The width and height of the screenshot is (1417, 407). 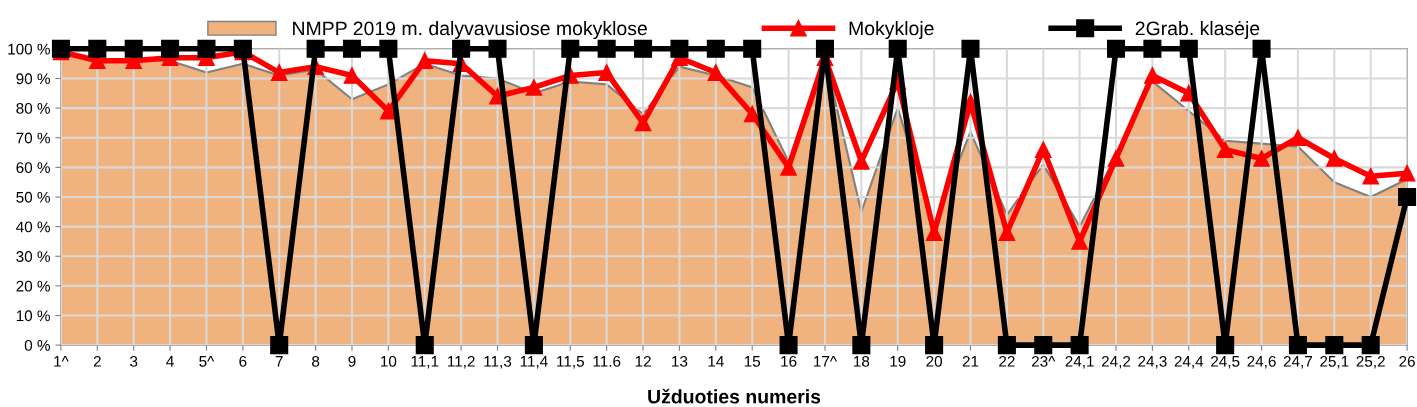 I want to click on x-tick-label: 22, so click(x=1007, y=361).